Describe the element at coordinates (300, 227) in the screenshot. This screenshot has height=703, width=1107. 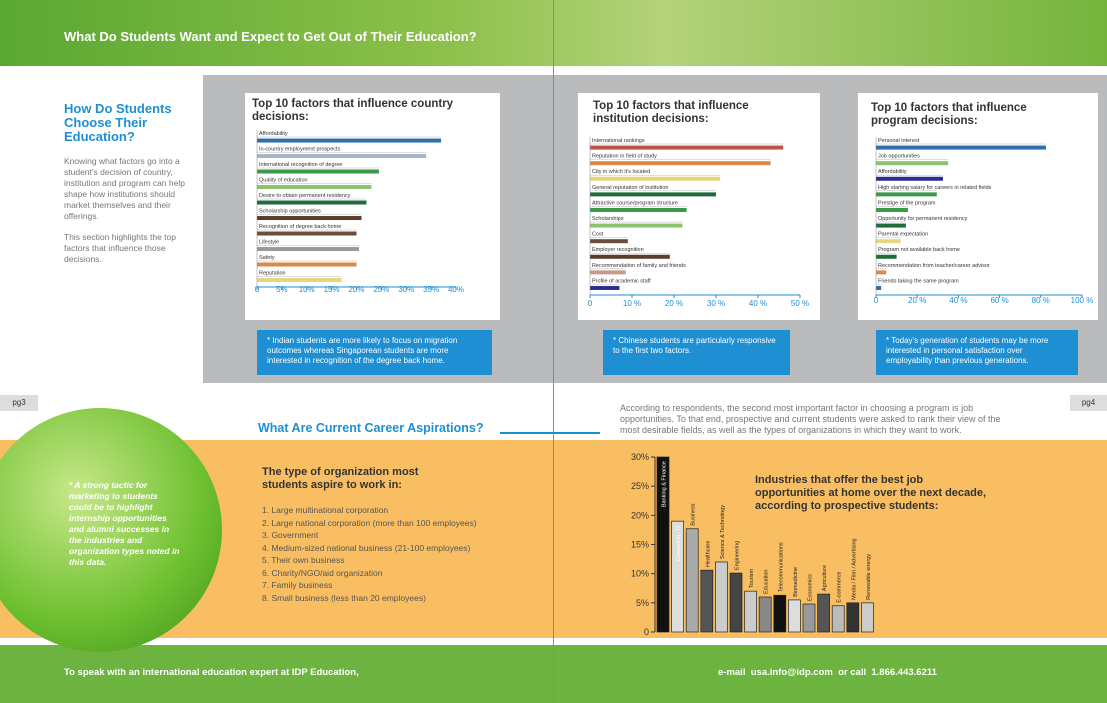
I see `category-label: Recognition of degree back home` at that location.